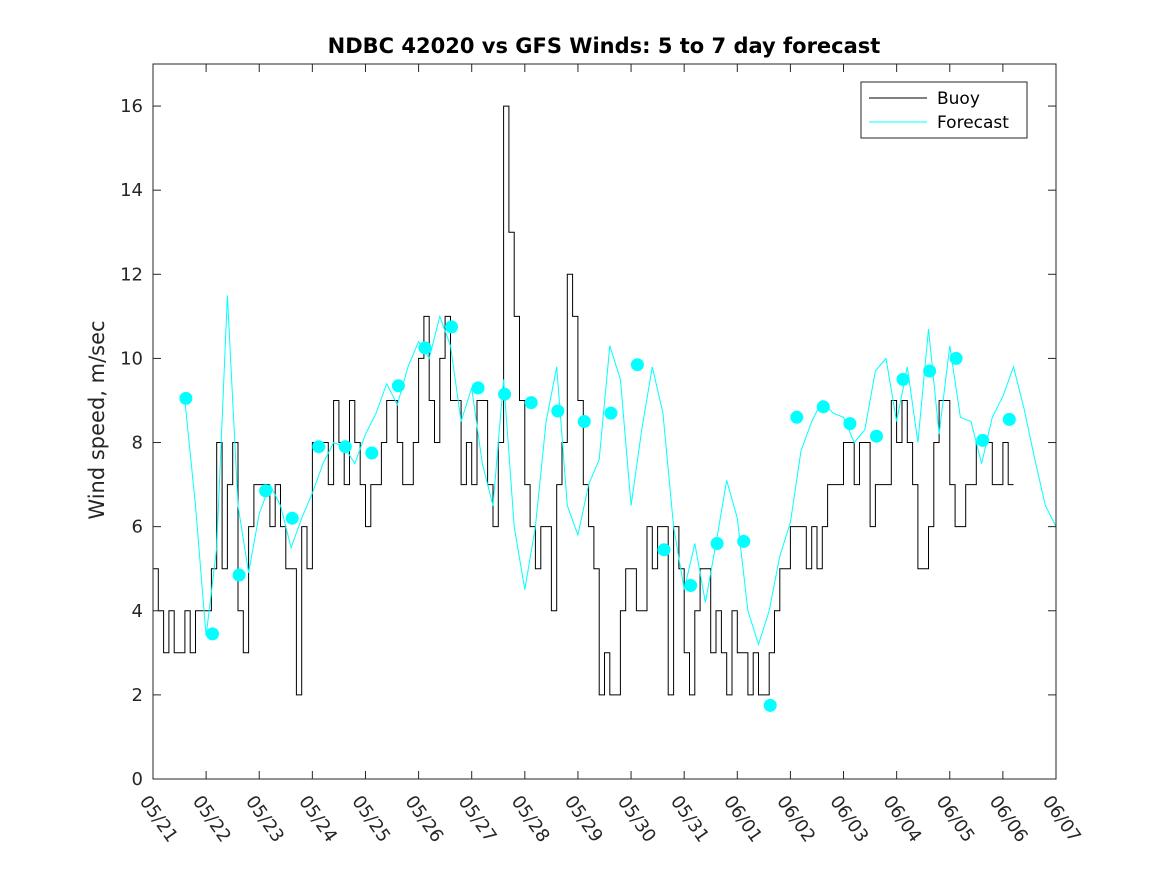  I want to click on y-tick-label: 2, so click(137, 695).